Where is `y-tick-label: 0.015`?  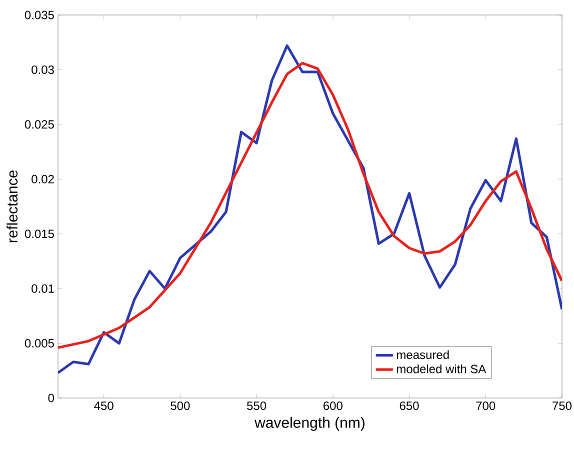
y-tick-label: 0.015 is located at coordinates (39, 234).